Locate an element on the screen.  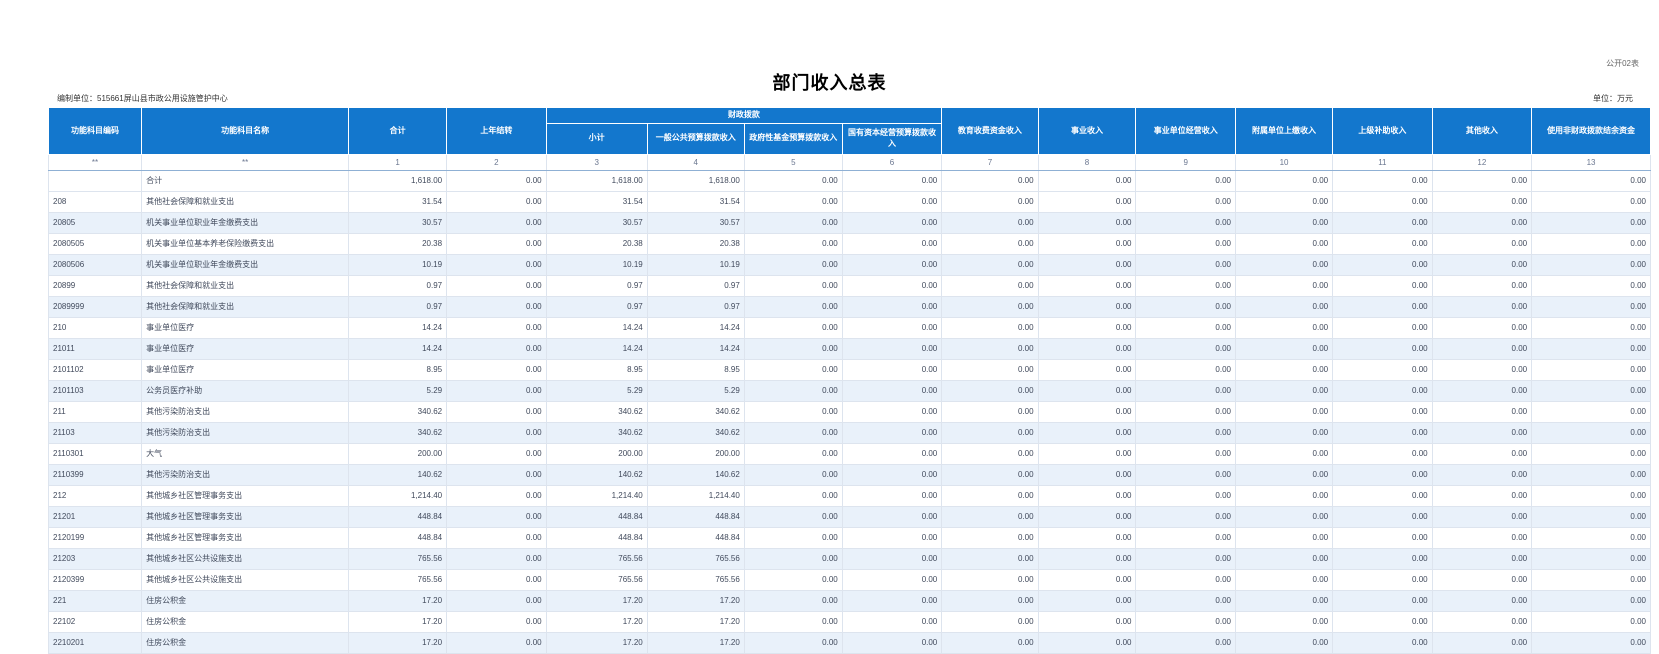
value-cell: 10.19 is located at coordinates (398, 264).